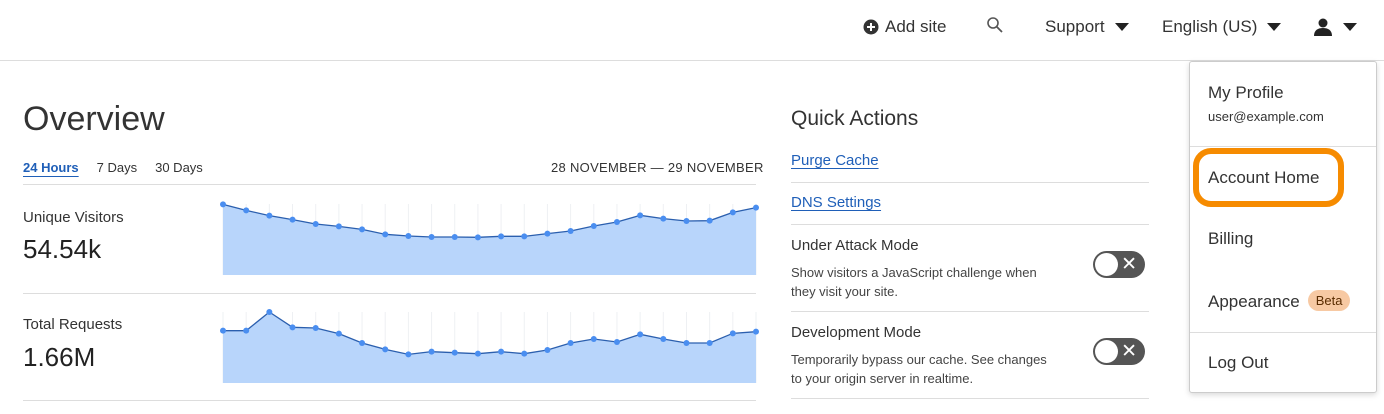  What do you see at coordinates (1119, 264) in the screenshot?
I see `under-attack-toggle: ✕` at bounding box center [1119, 264].